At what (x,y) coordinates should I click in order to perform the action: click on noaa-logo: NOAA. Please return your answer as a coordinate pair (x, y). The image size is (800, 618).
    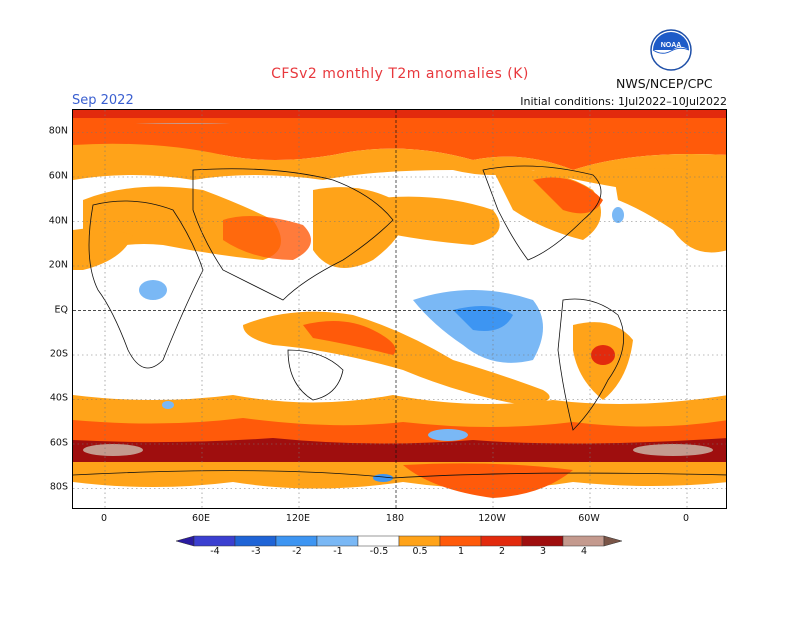
    Looking at the image, I should click on (671, 50).